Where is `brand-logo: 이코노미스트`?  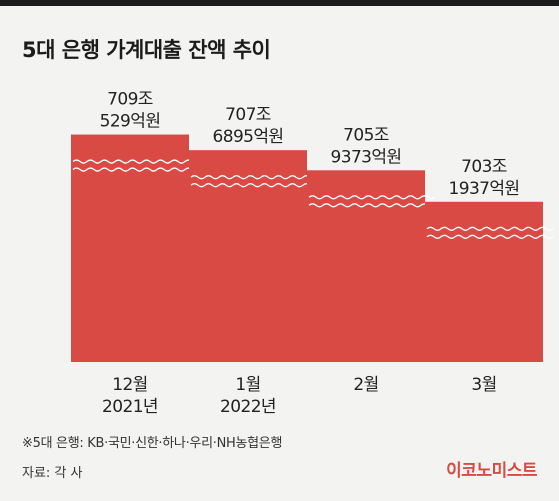 brand-logo: 이코노미스트 is located at coordinates (491, 471).